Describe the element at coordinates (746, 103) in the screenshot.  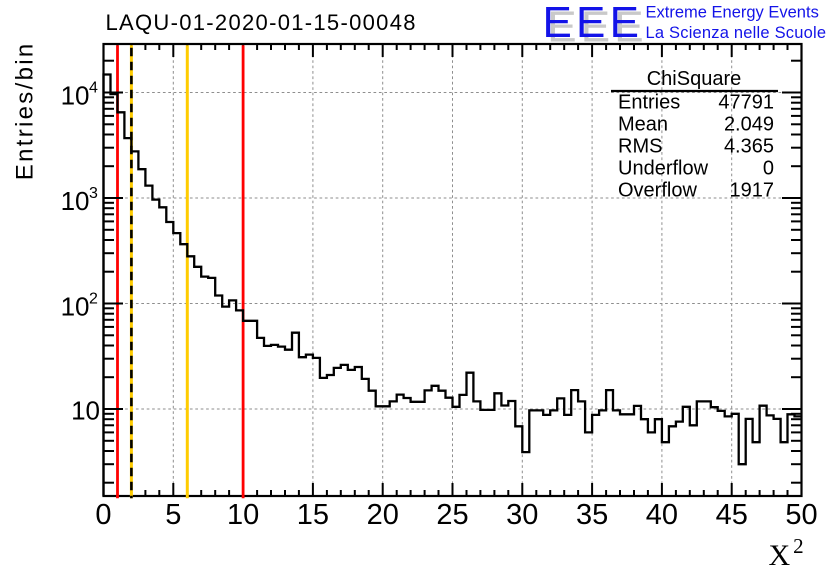
I see `svg-text: 47791` at that location.